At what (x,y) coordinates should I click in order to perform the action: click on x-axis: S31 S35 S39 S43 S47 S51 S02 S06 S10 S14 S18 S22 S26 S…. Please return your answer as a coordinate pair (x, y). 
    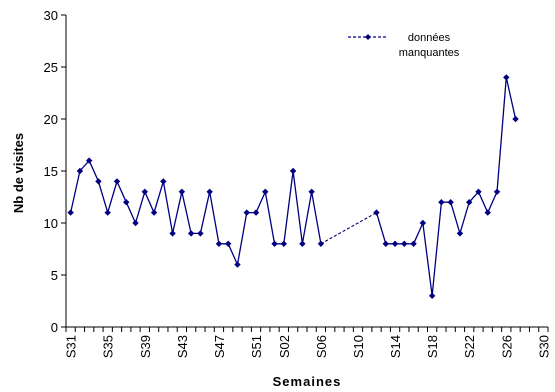
    Looking at the image, I should click on (307, 342).